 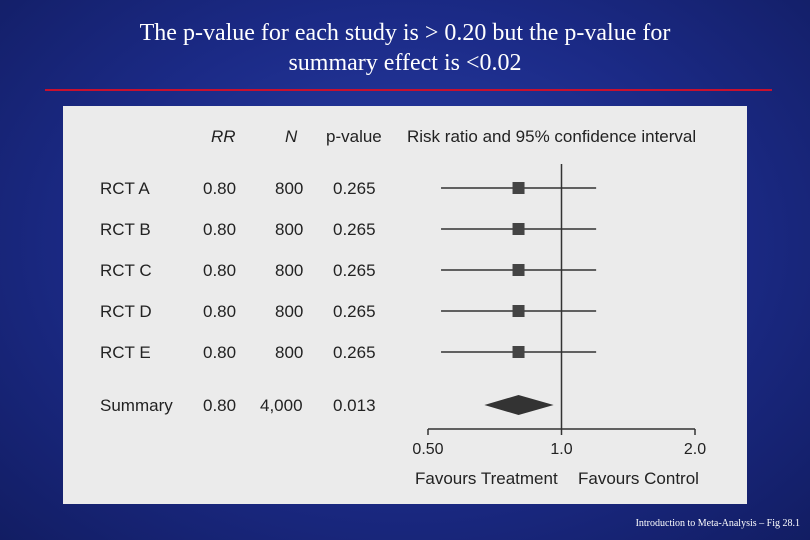 What do you see at coordinates (717, 523) in the screenshot?
I see `slide-footer: Introduction to Meta-Analysis – Fig 28.1` at bounding box center [717, 523].